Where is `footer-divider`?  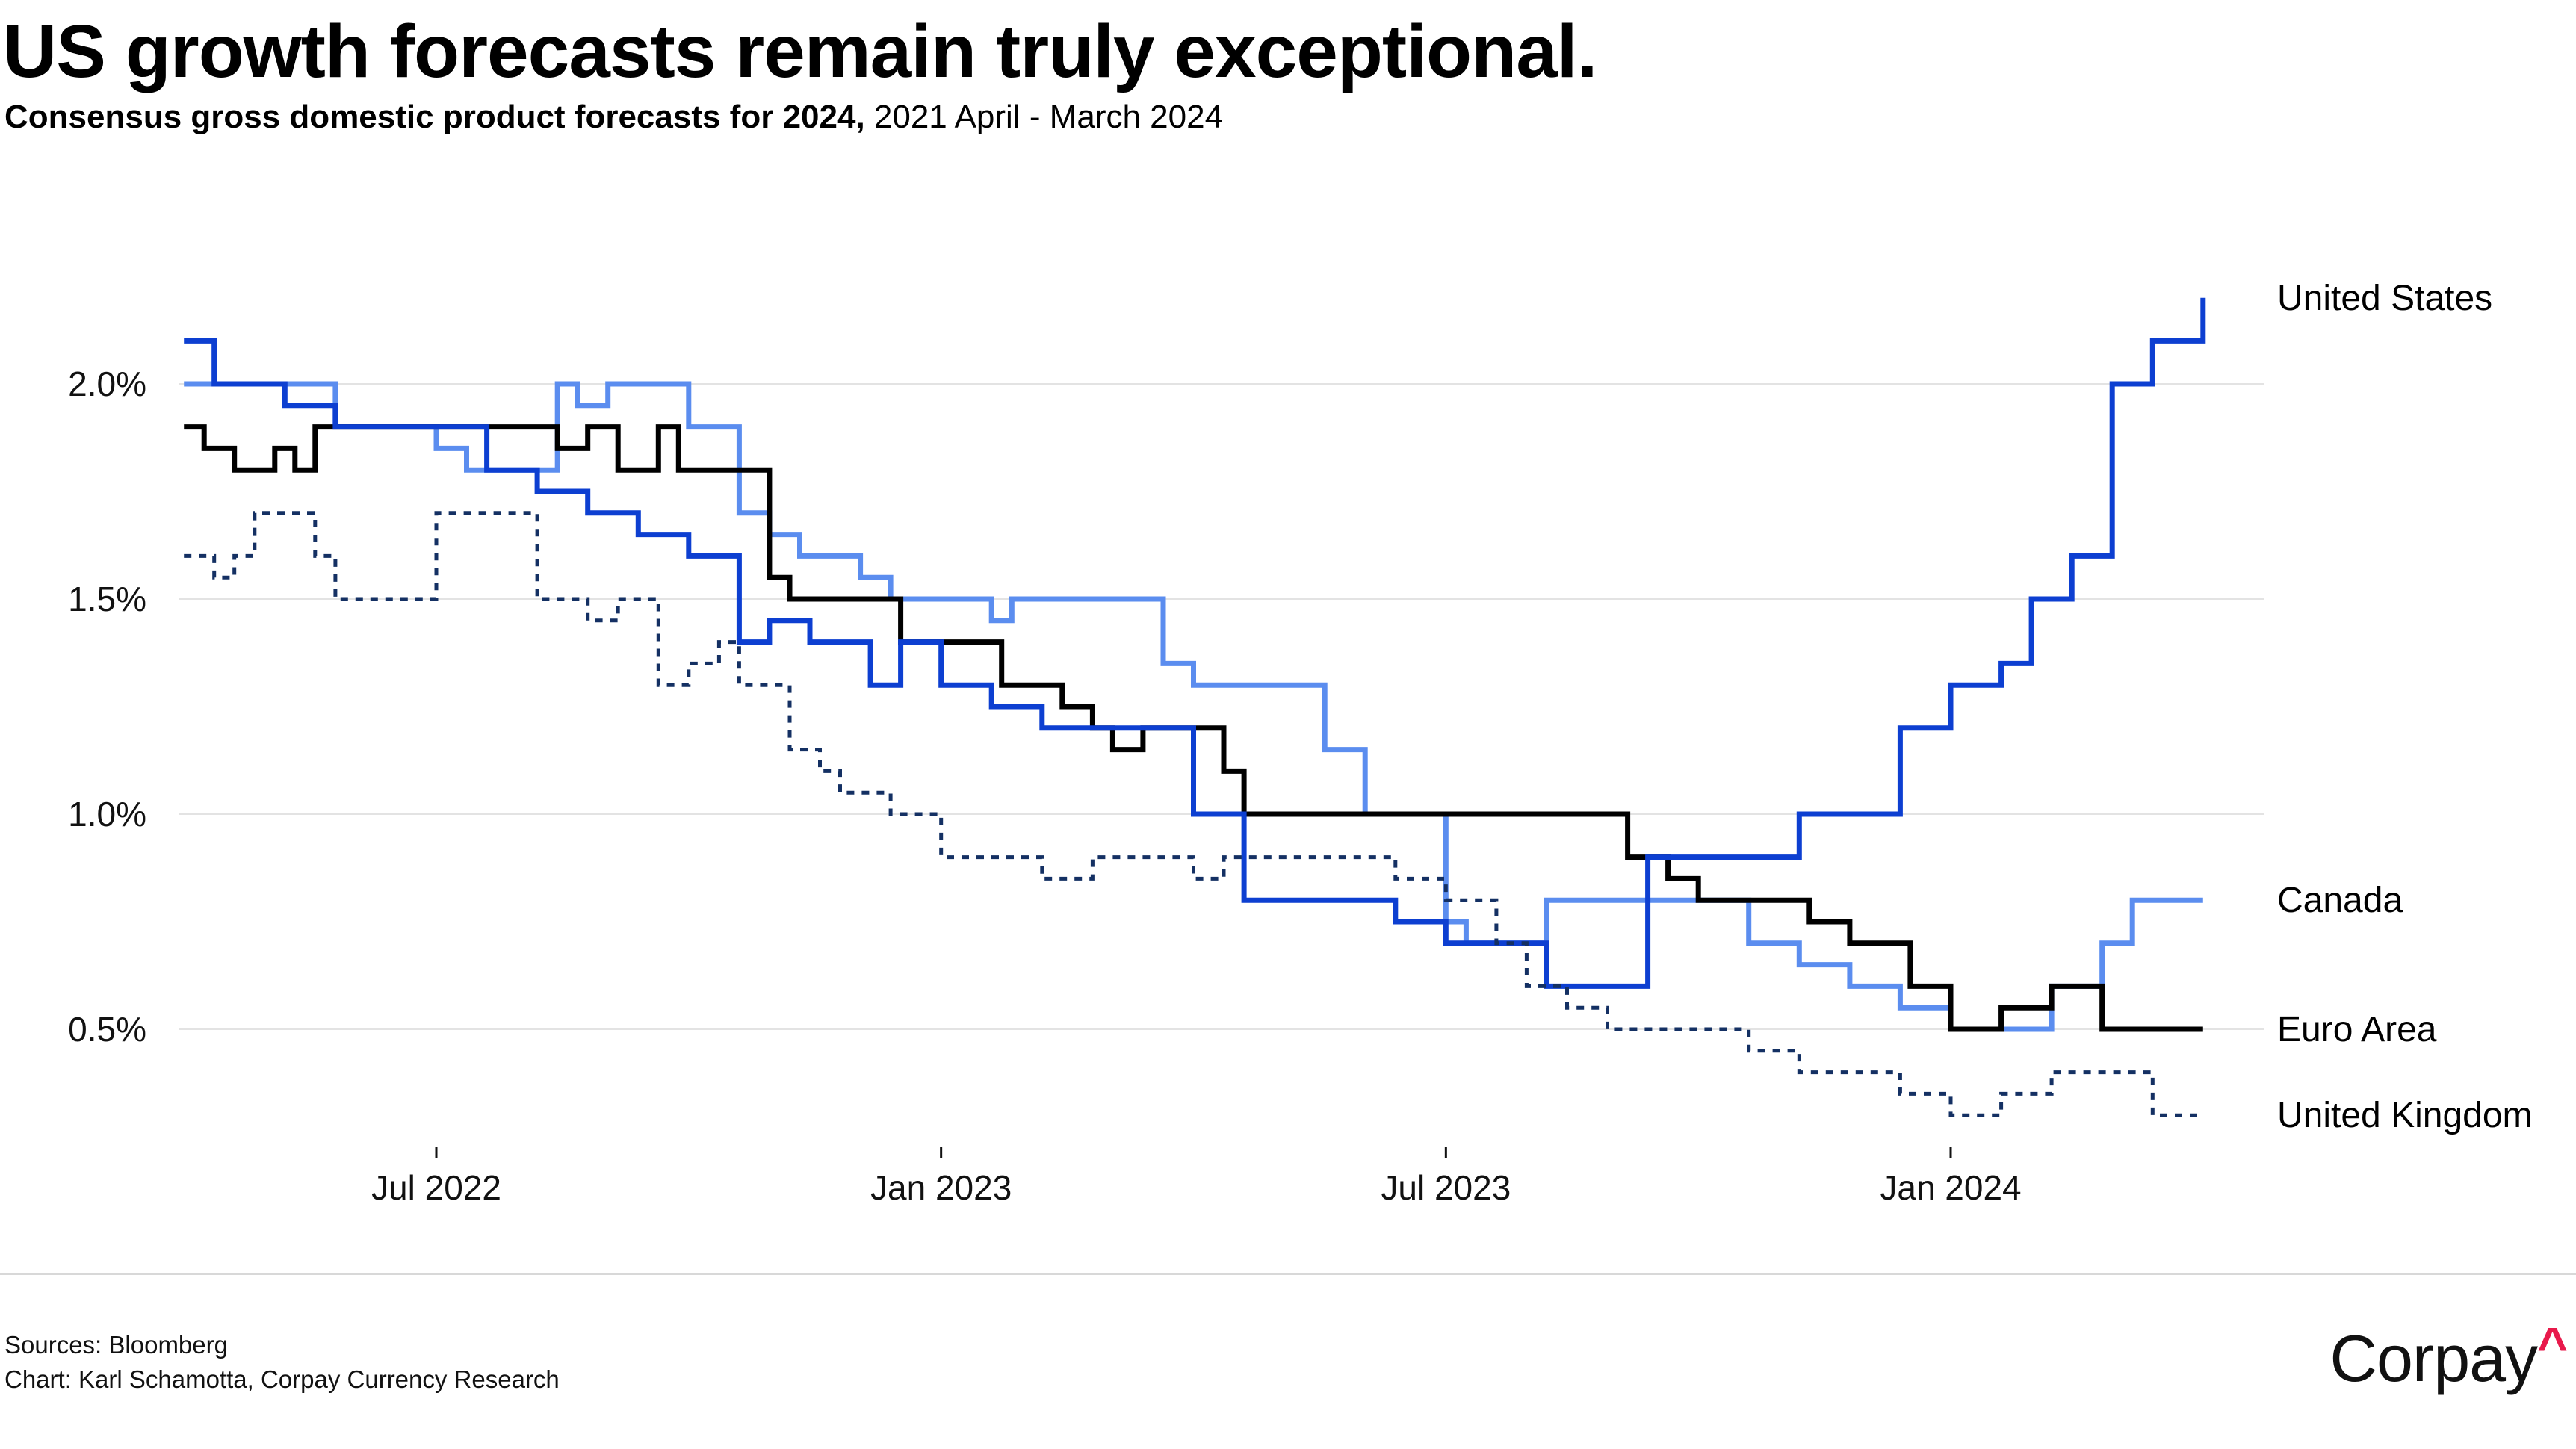 footer-divider is located at coordinates (1288, 1274).